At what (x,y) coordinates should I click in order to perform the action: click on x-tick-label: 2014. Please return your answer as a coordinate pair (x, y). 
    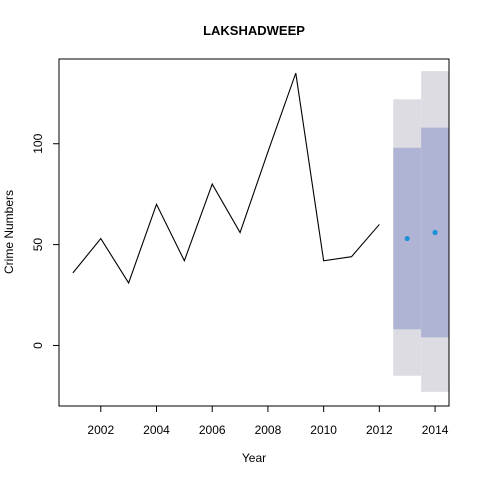
    Looking at the image, I should click on (435, 430).